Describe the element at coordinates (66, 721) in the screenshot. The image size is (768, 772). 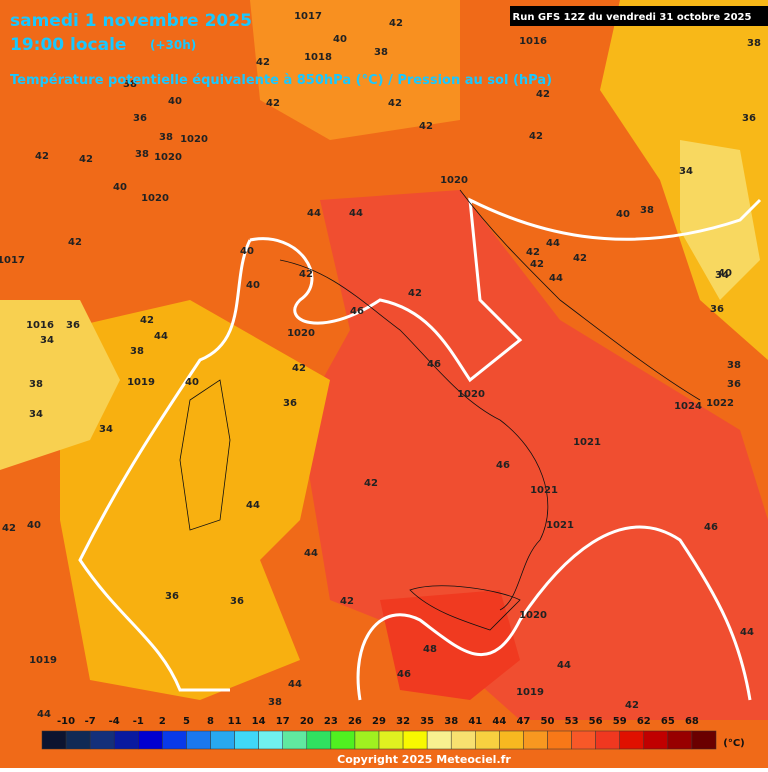
I see `legend-tick: -10` at that location.